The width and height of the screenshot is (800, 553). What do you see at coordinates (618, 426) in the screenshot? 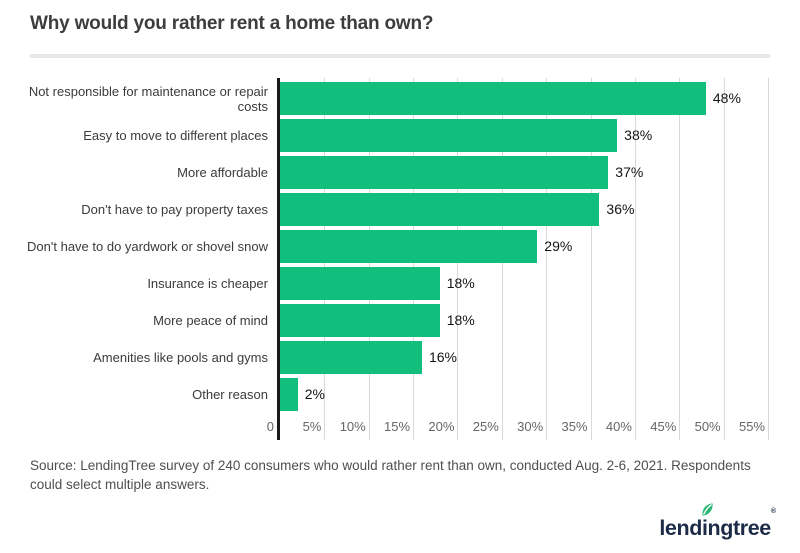
I see `x-tick-label: 40%` at bounding box center [618, 426].